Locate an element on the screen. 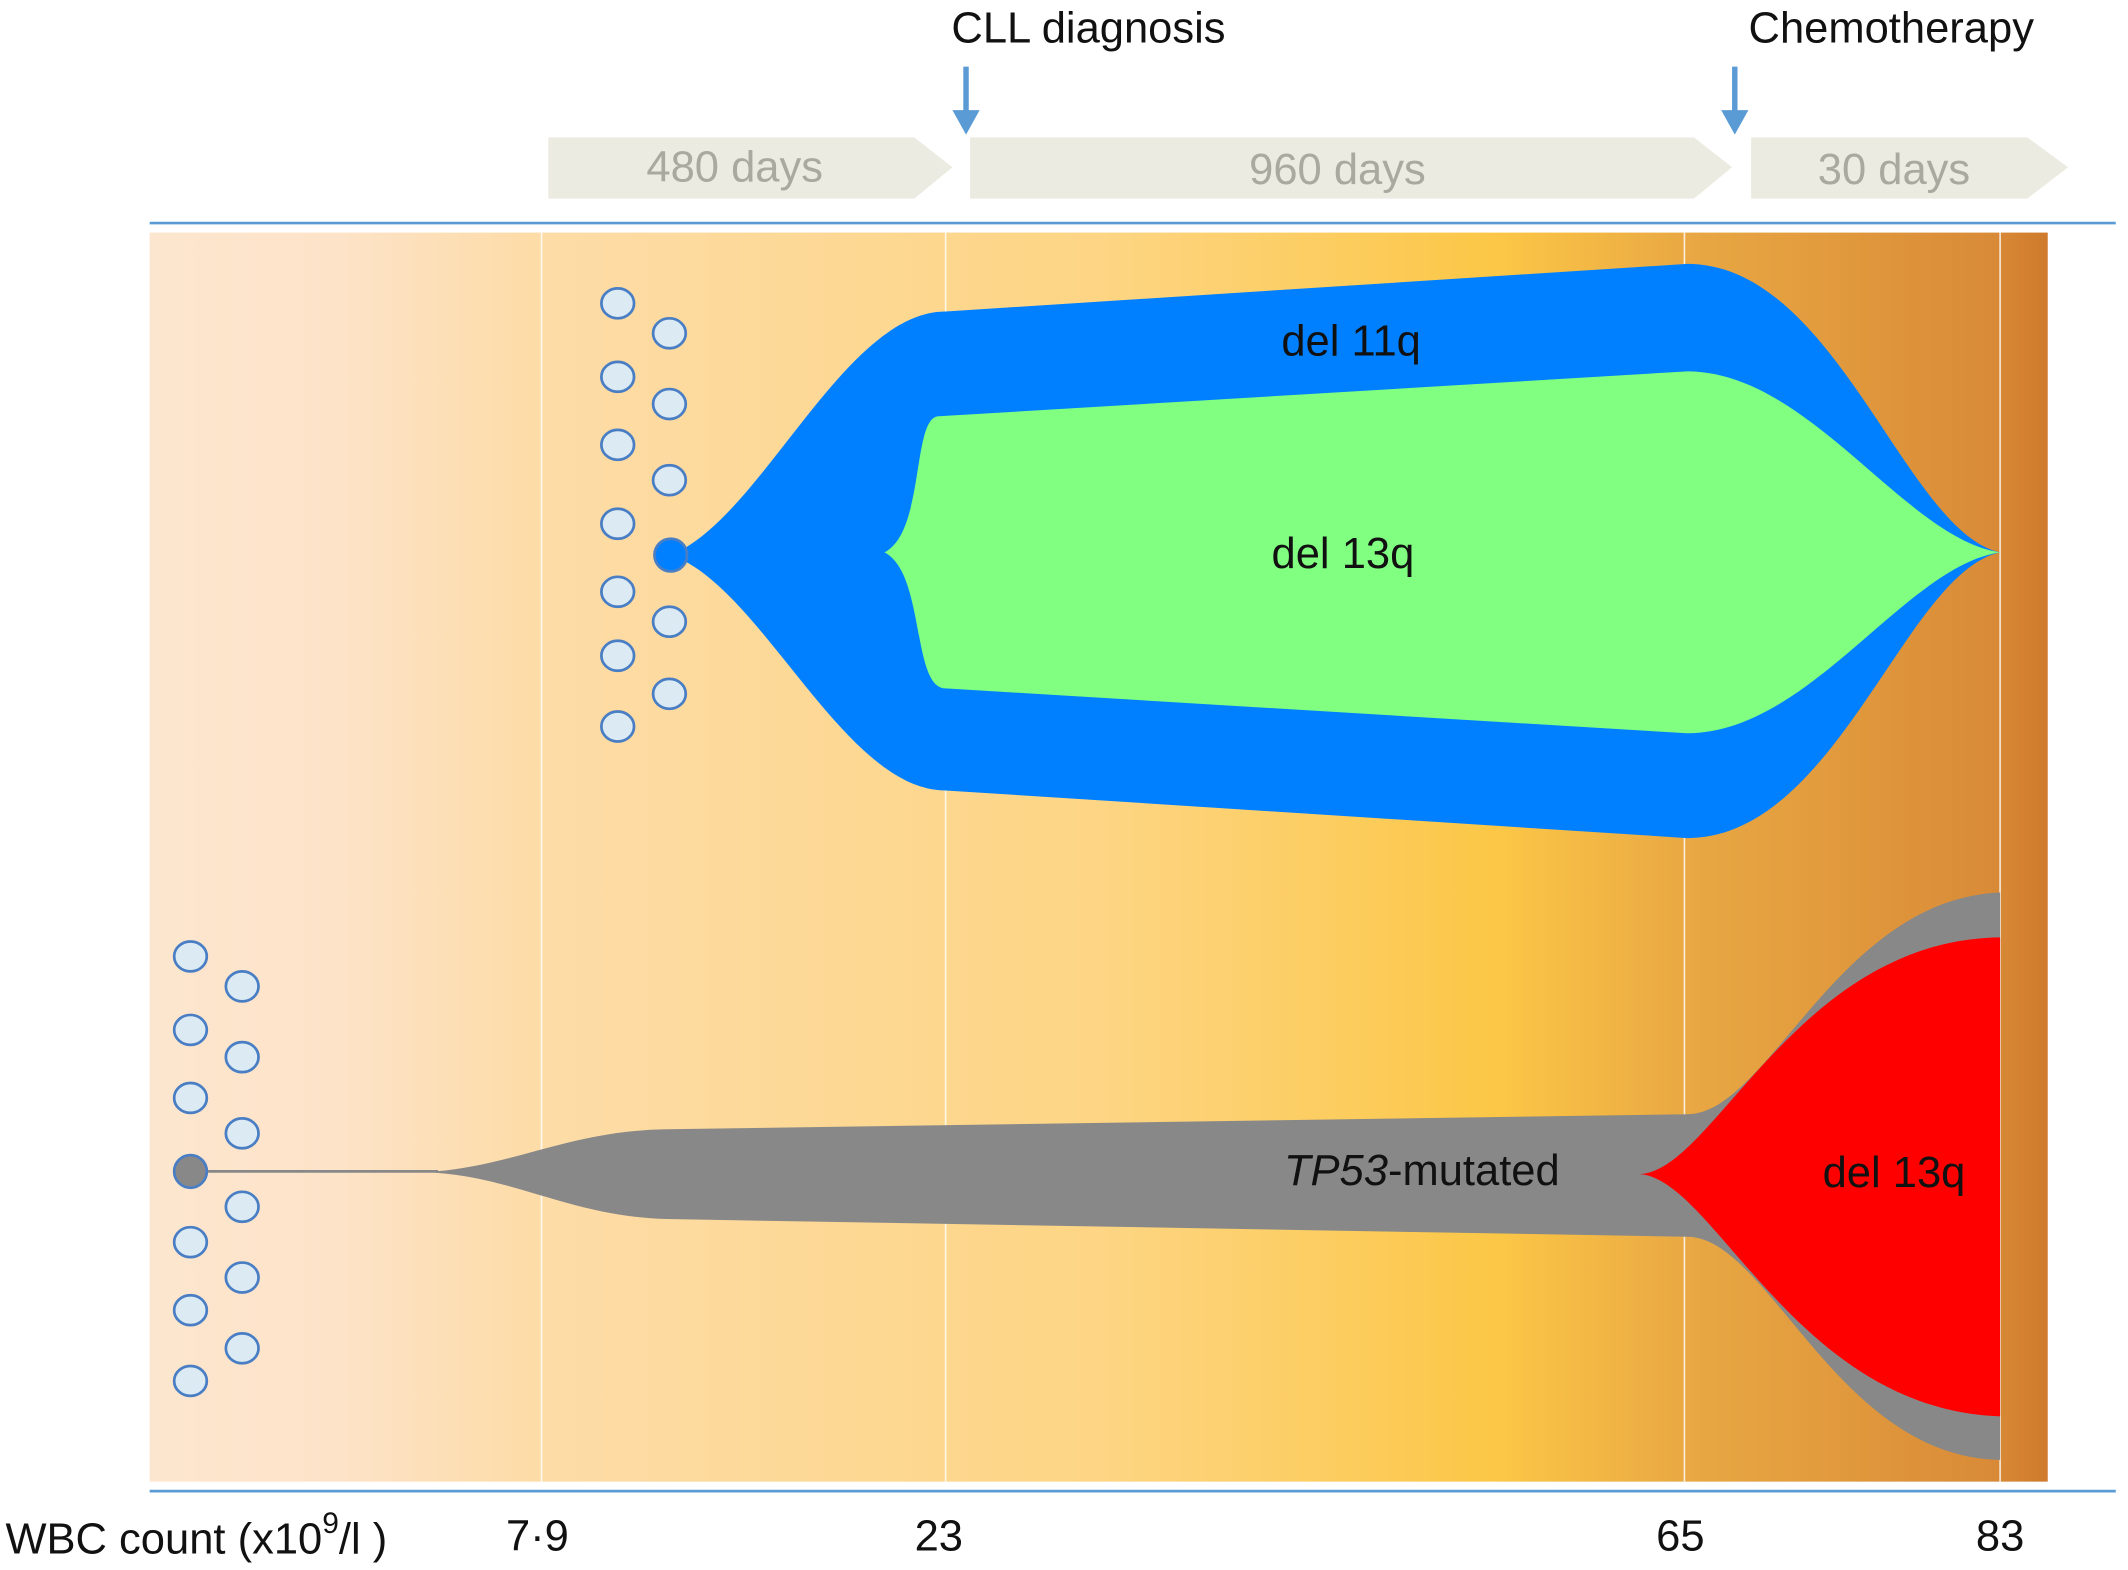 The image size is (2128, 1570). wbc-label-suffix: /l ) is located at coordinates (363, 1539).